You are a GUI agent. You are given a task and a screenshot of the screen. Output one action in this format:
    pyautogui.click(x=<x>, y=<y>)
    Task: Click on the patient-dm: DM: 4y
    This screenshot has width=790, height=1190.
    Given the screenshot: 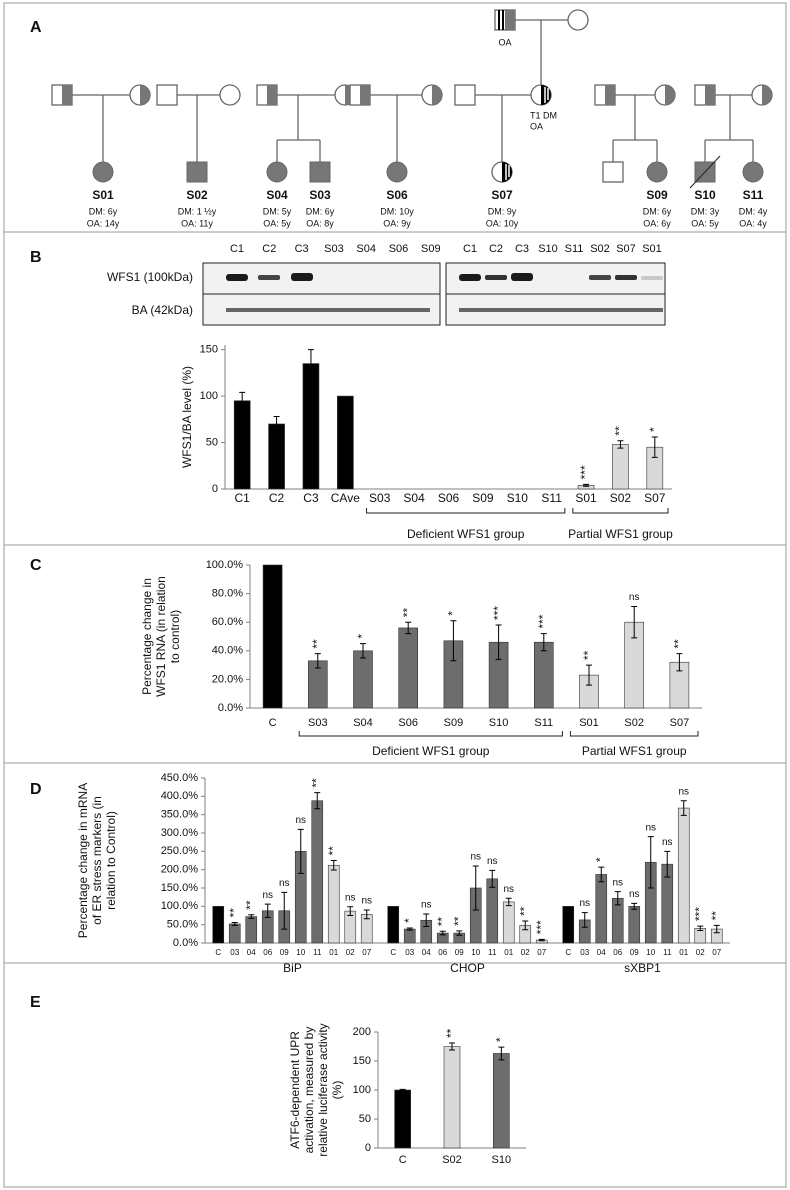 What is the action you would take?
    pyautogui.click(x=753, y=211)
    